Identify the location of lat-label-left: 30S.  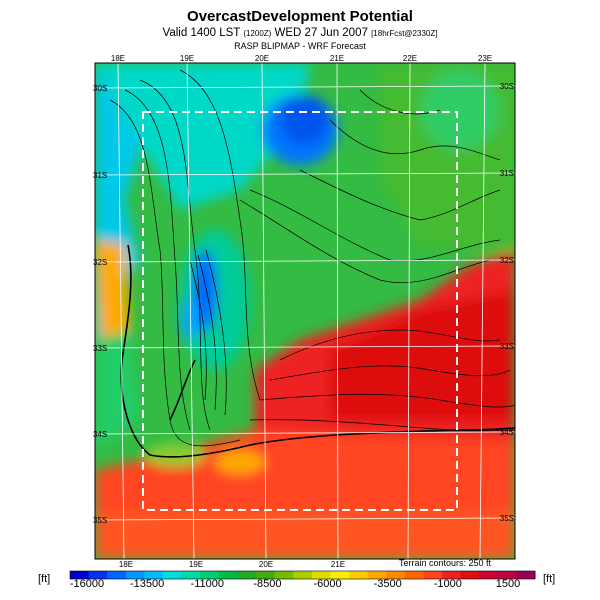
(100, 88).